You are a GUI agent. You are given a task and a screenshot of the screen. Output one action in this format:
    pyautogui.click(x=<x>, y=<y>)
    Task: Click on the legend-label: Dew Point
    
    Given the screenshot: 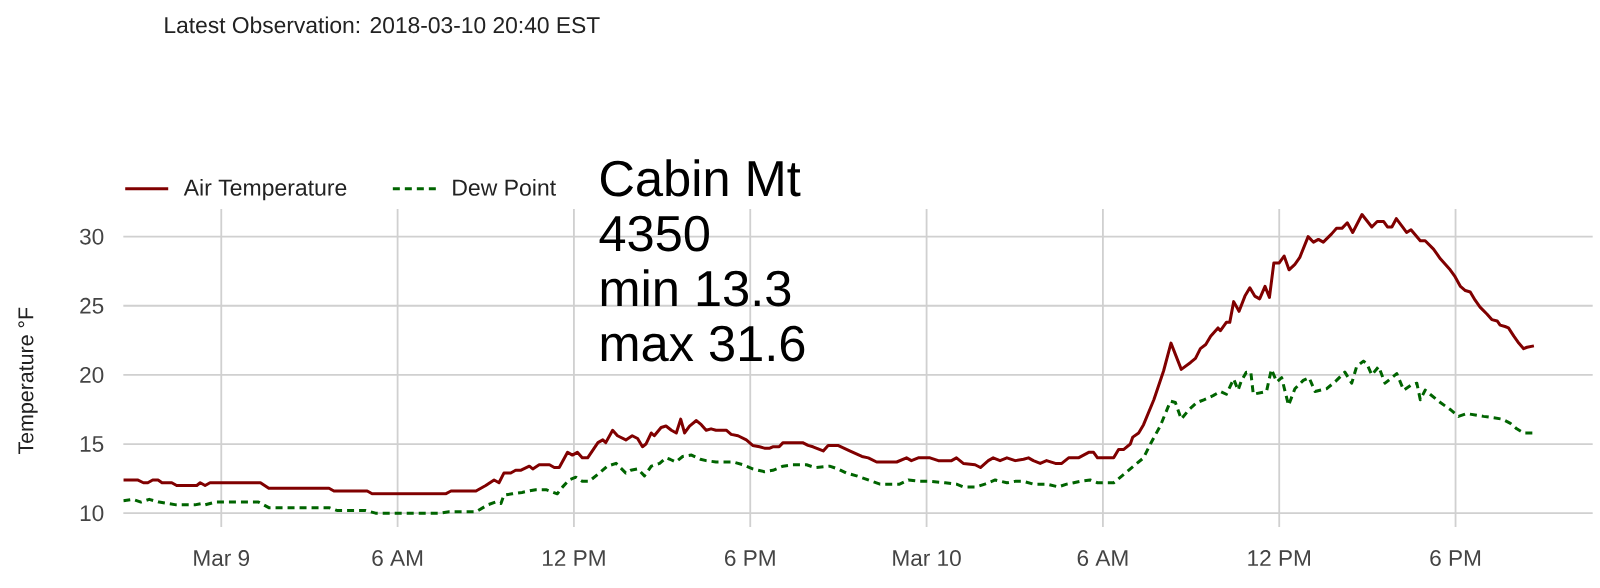 What is the action you would take?
    pyautogui.click(x=504, y=187)
    